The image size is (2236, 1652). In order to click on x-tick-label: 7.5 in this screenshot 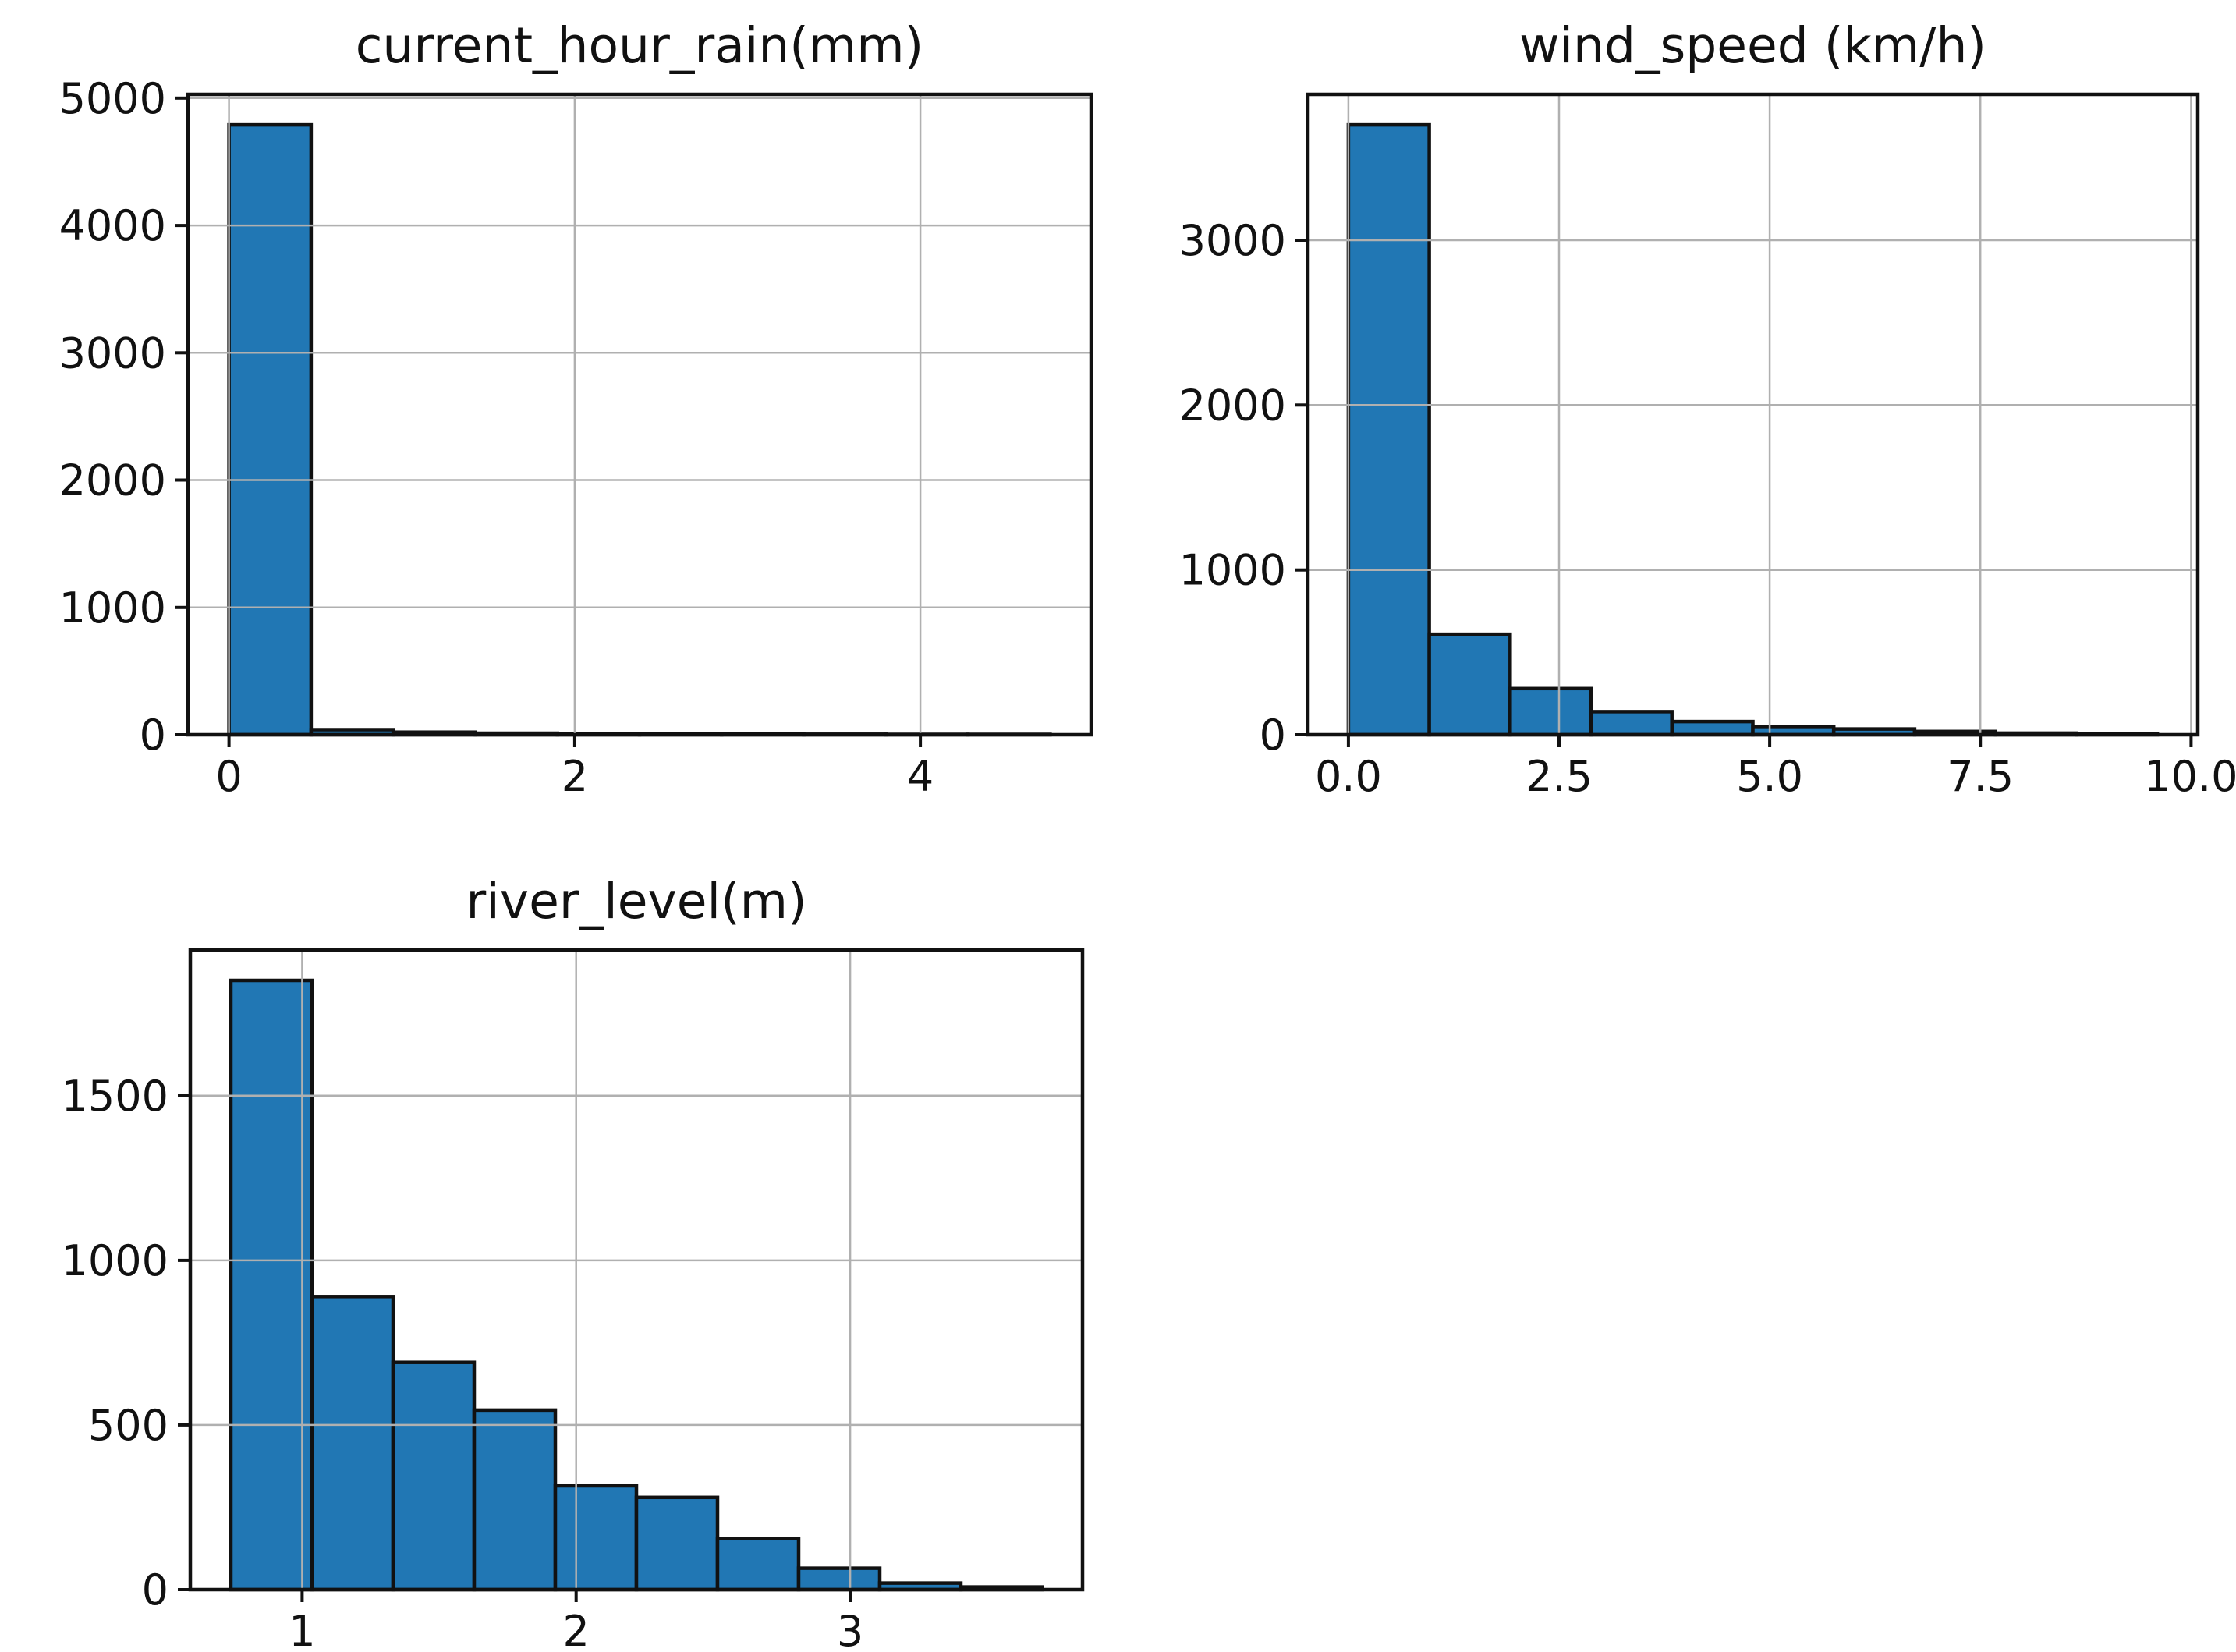, I will do `click(1980, 776)`.